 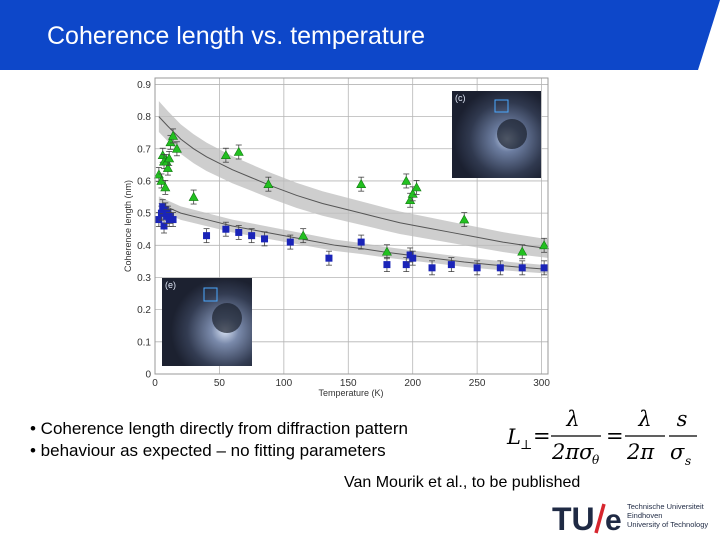 What do you see at coordinates (542, 436) in the screenshot?
I see `formula-equals-1: =` at bounding box center [542, 436].